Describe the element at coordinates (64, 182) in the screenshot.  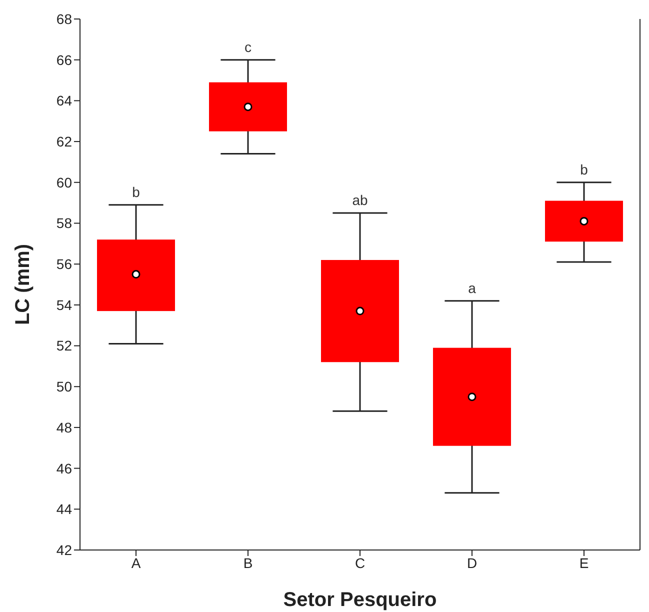
I see `y-tick-label: 60` at that location.